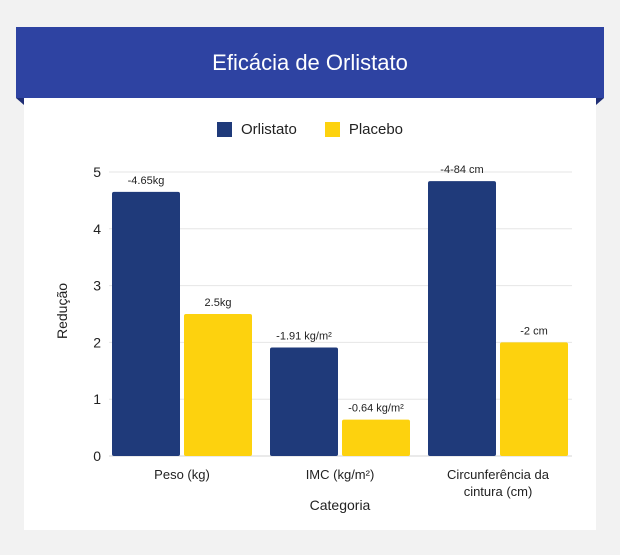  What do you see at coordinates (97, 172) in the screenshot?
I see `y-tick-label-5: 5` at bounding box center [97, 172].